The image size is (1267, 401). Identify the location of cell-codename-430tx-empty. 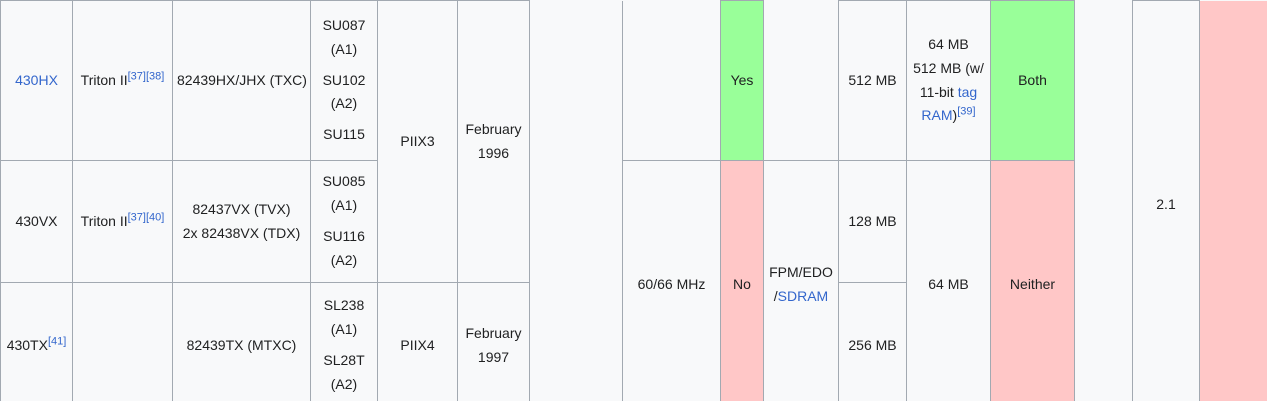
(122, 341).